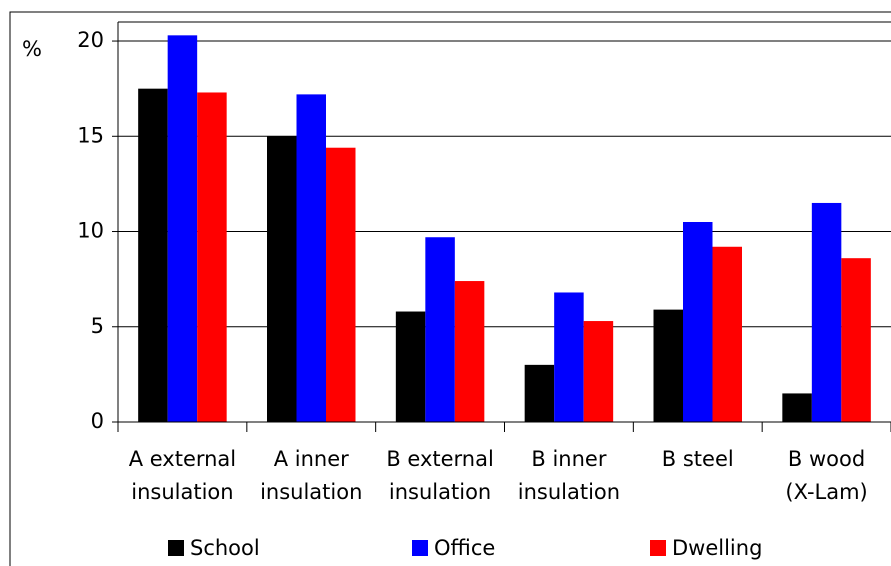  Describe the element at coordinates (440, 459) in the screenshot. I see `x-tick-label: B external` at that location.